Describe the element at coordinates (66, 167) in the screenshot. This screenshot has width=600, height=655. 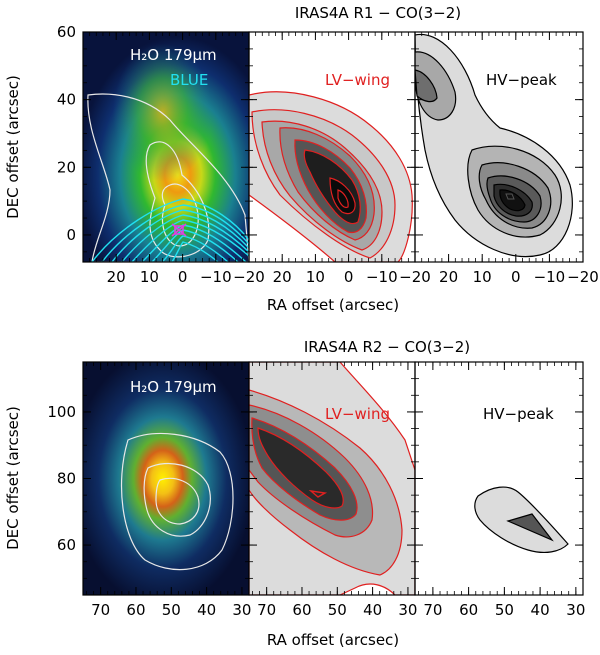
I see `y-tick-label: 20` at that location.